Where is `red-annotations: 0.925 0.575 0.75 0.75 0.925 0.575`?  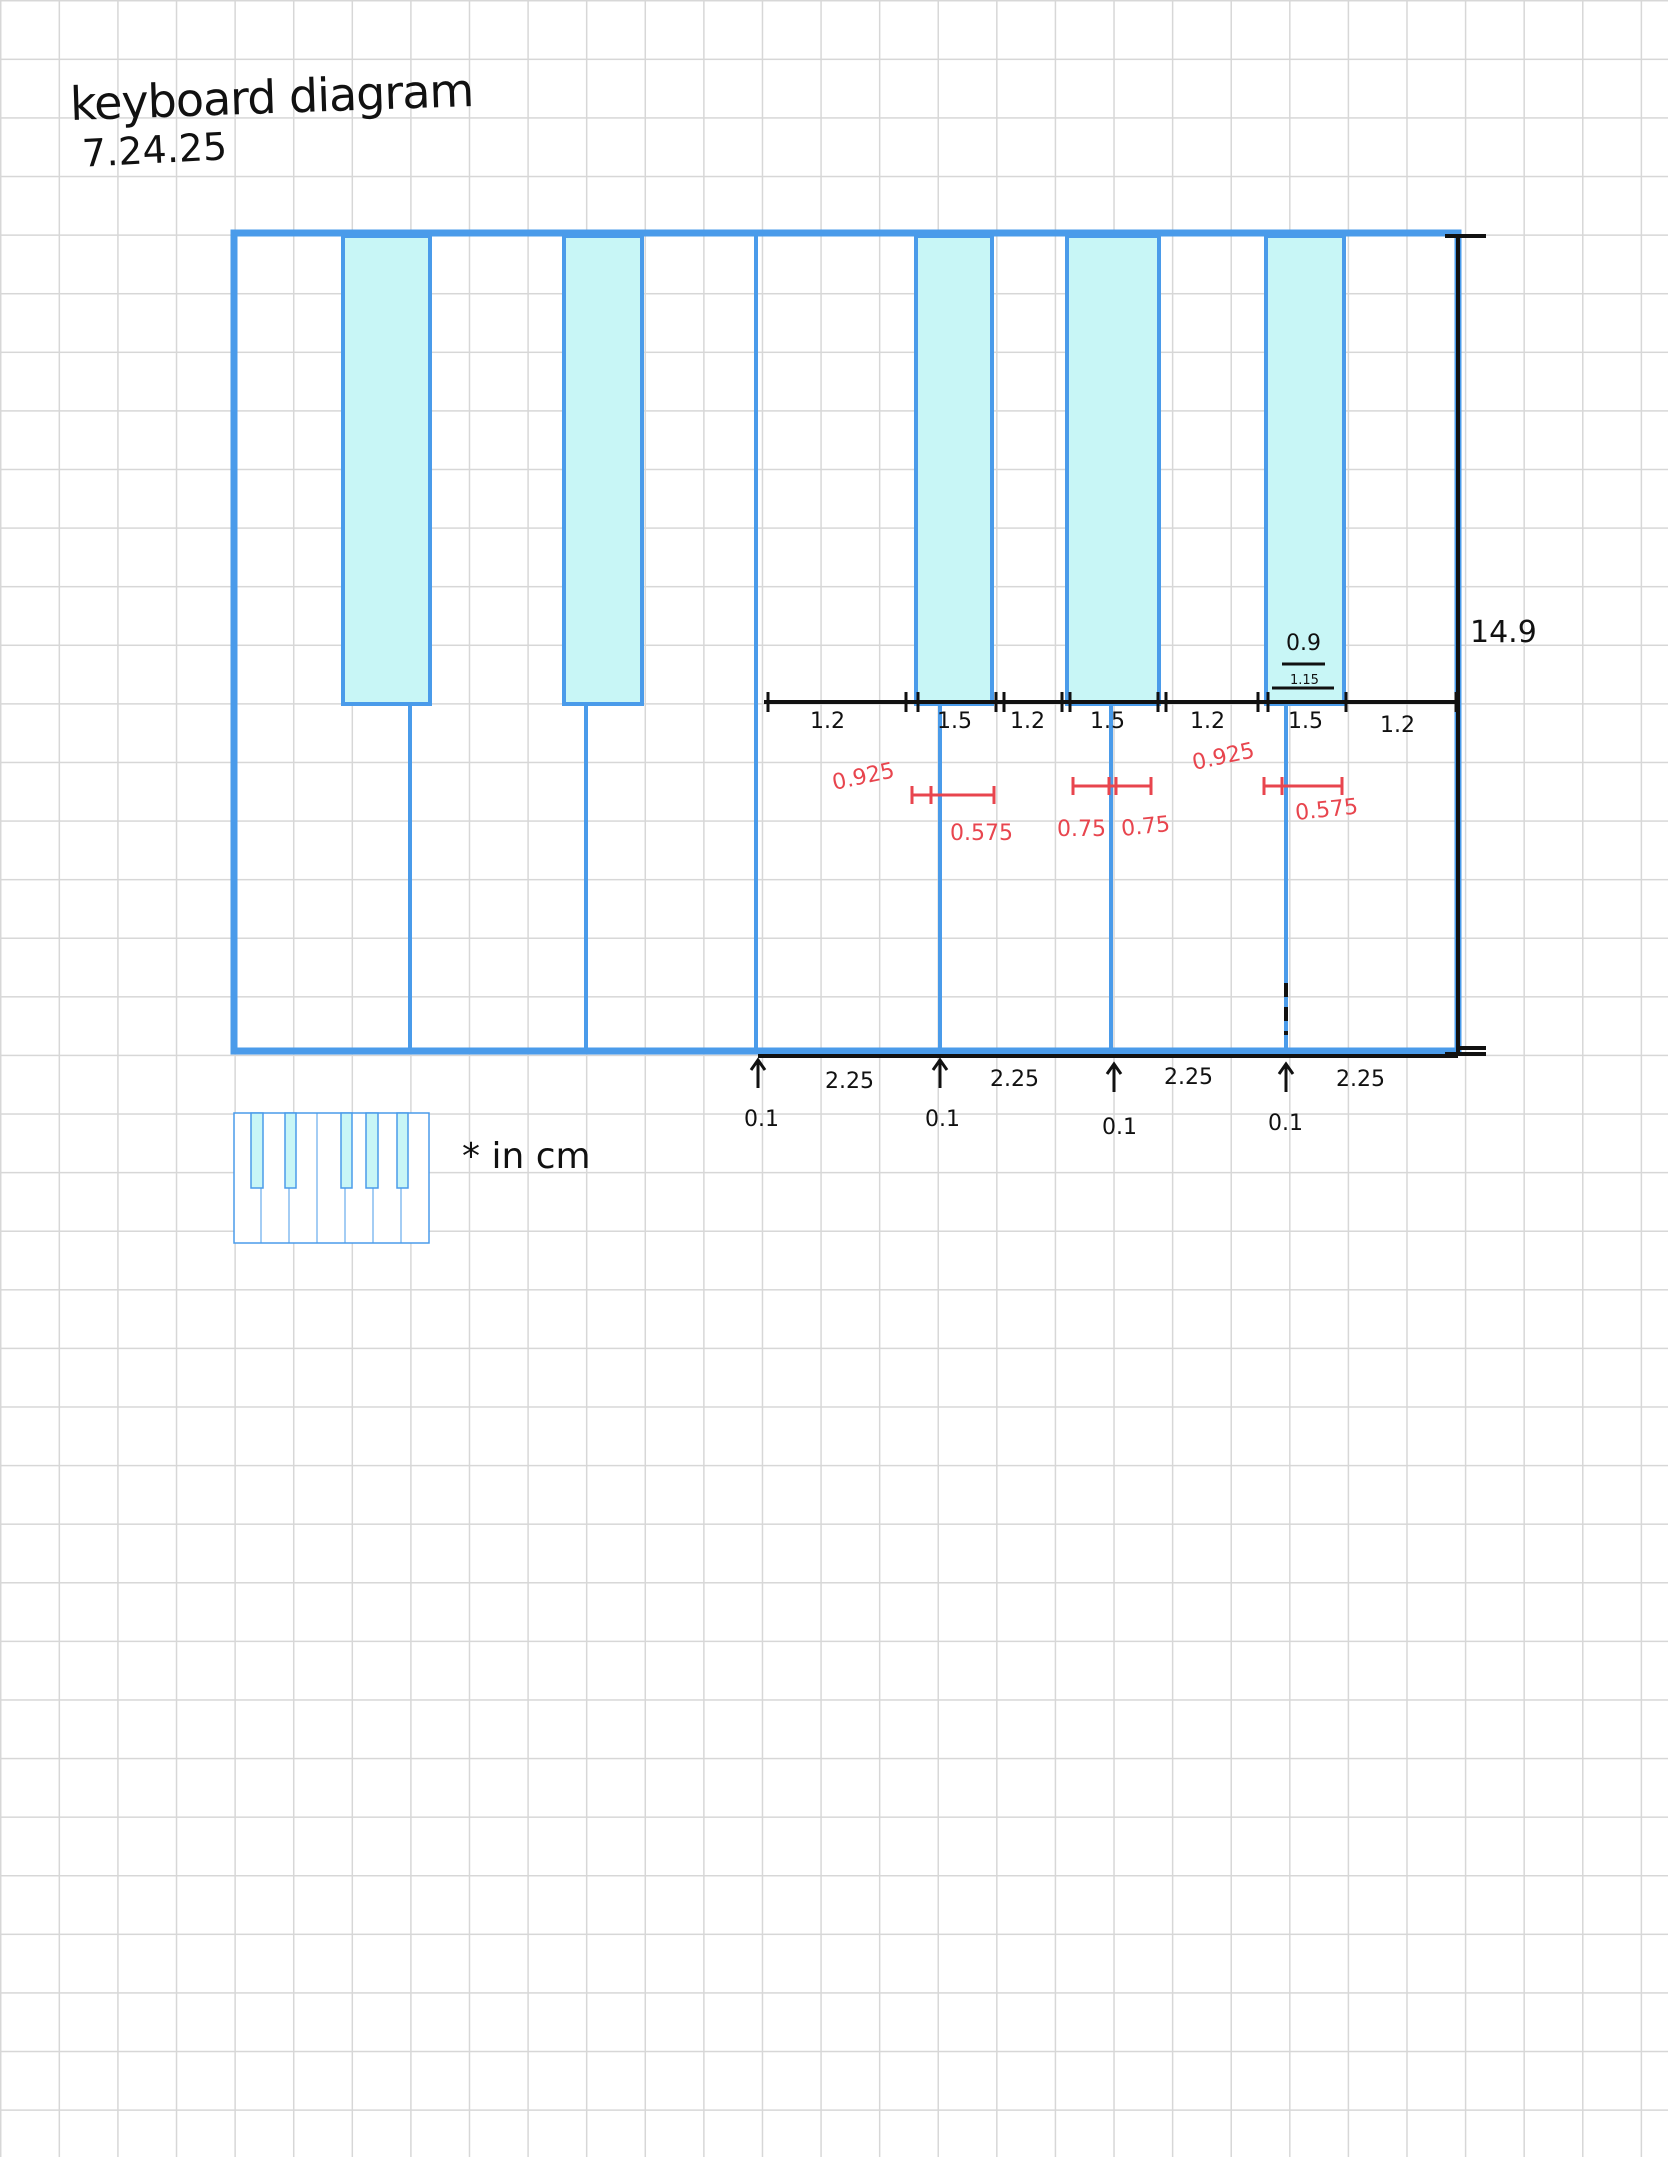 red-annotations: 0.925 0.575 0.75 0.75 0.925 0.575 is located at coordinates (1094, 792).